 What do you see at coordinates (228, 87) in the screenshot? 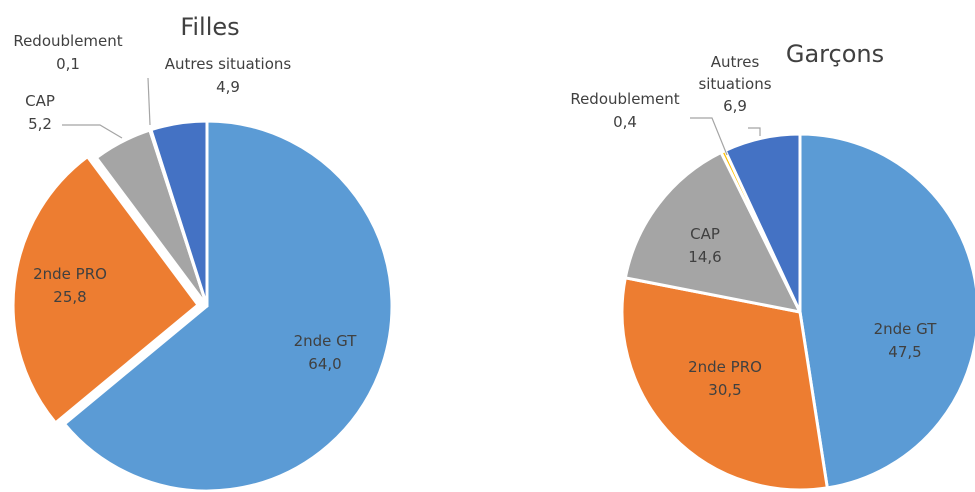
I see `value-label: 4,9` at bounding box center [228, 87].